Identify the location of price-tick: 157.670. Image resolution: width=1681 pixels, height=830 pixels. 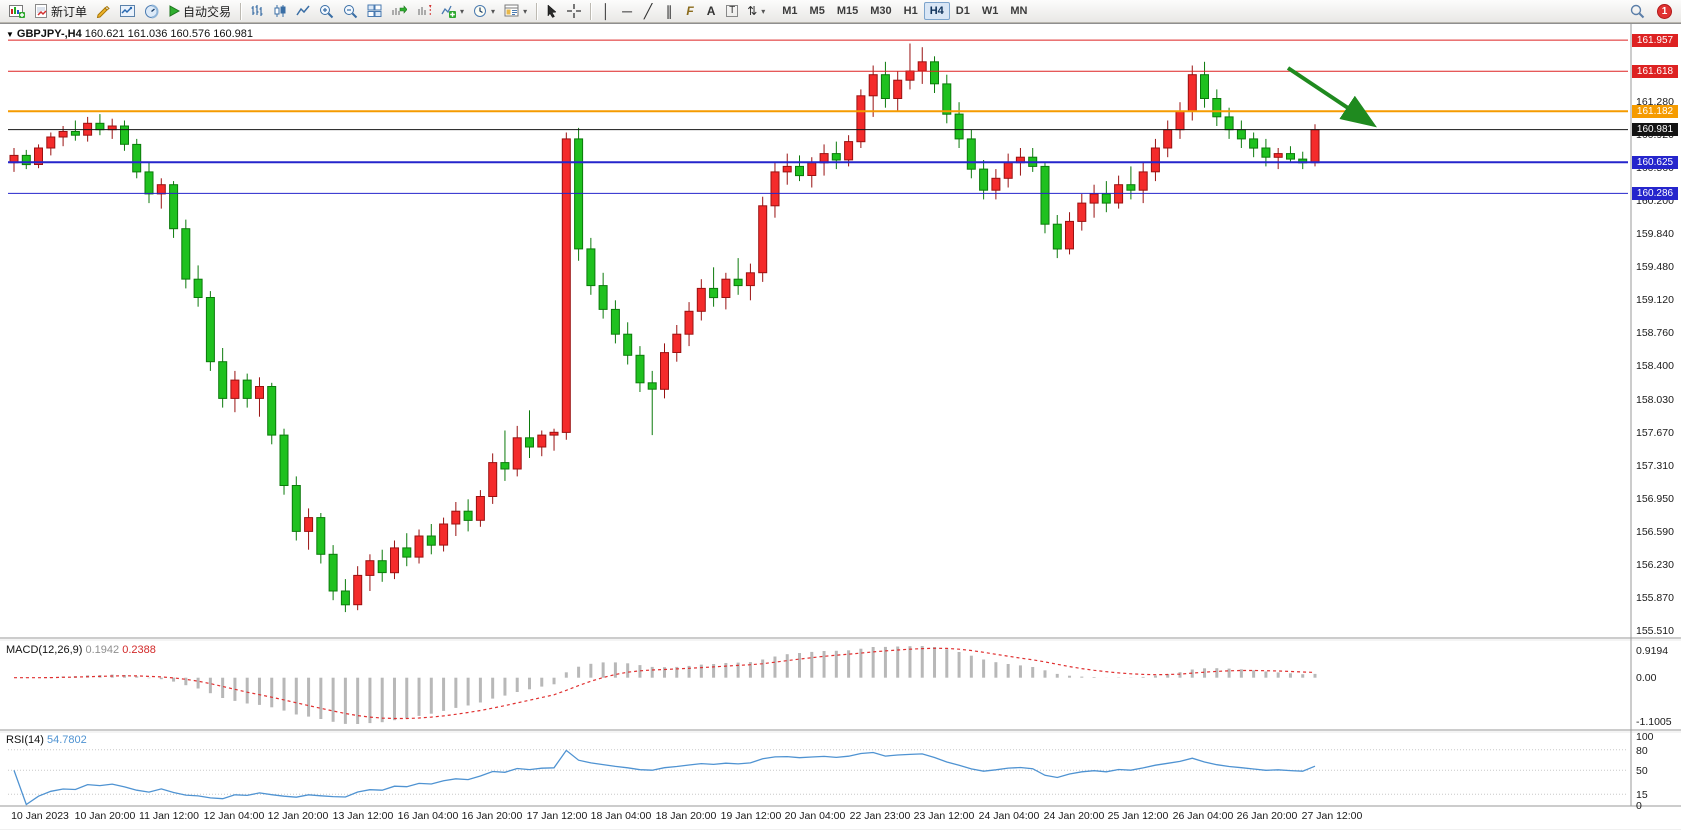
(1655, 433).